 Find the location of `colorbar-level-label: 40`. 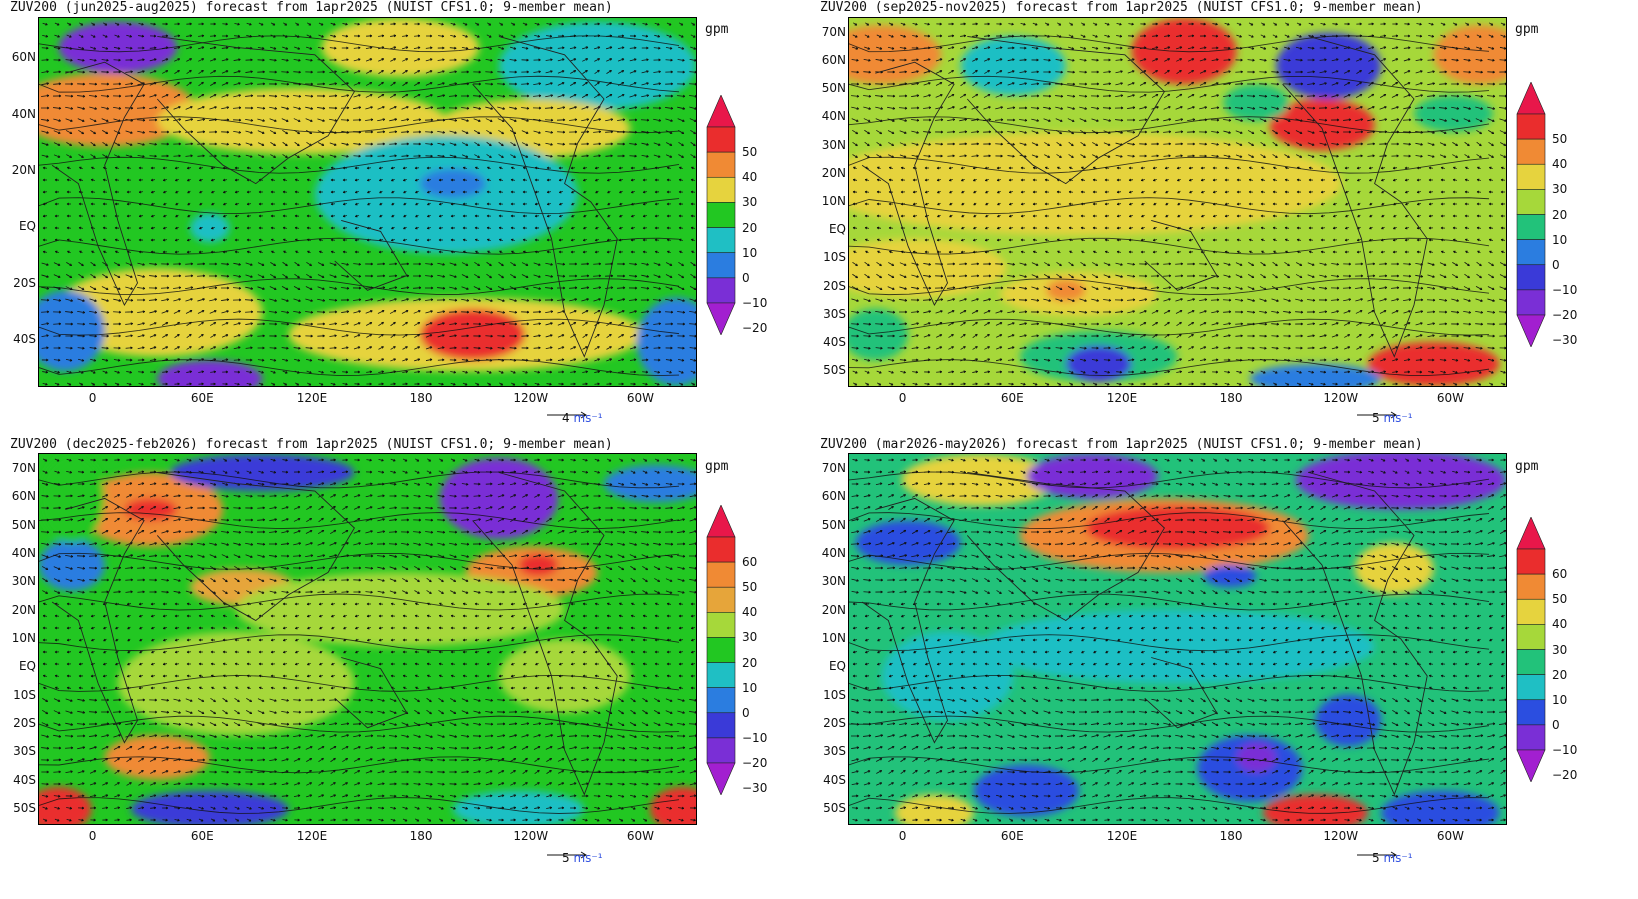

colorbar-level-label: 40 is located at coordinates (1559, 624).